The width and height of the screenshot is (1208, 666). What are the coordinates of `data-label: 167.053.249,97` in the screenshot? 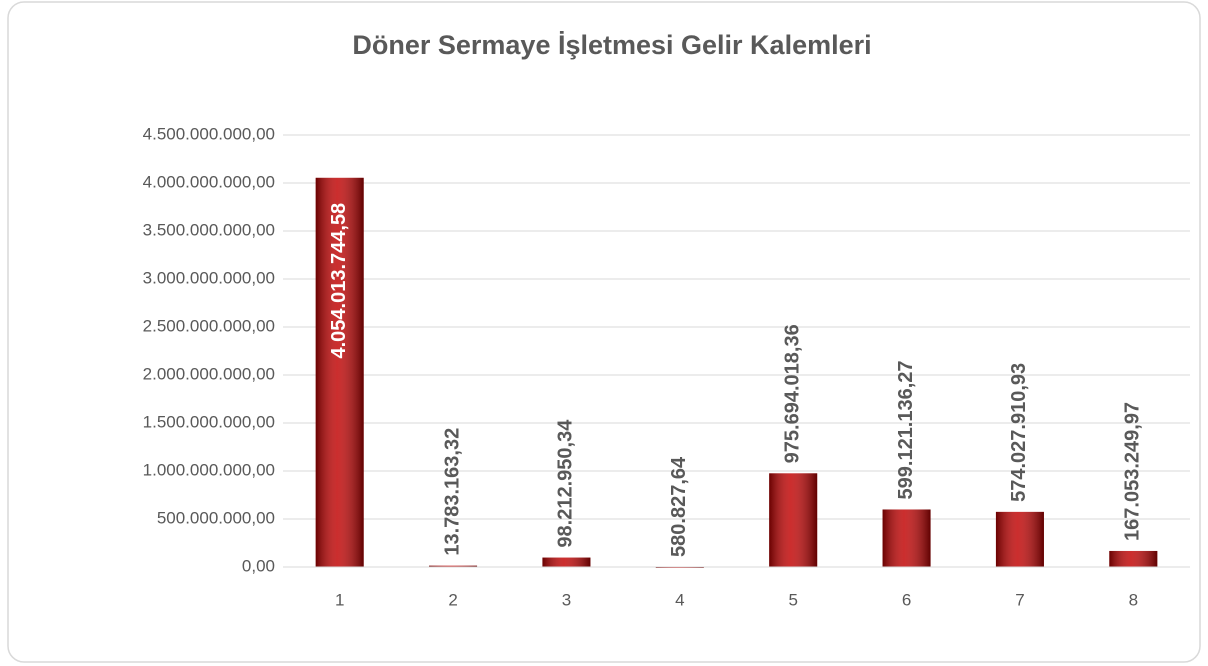 It's located at (1133, 471).